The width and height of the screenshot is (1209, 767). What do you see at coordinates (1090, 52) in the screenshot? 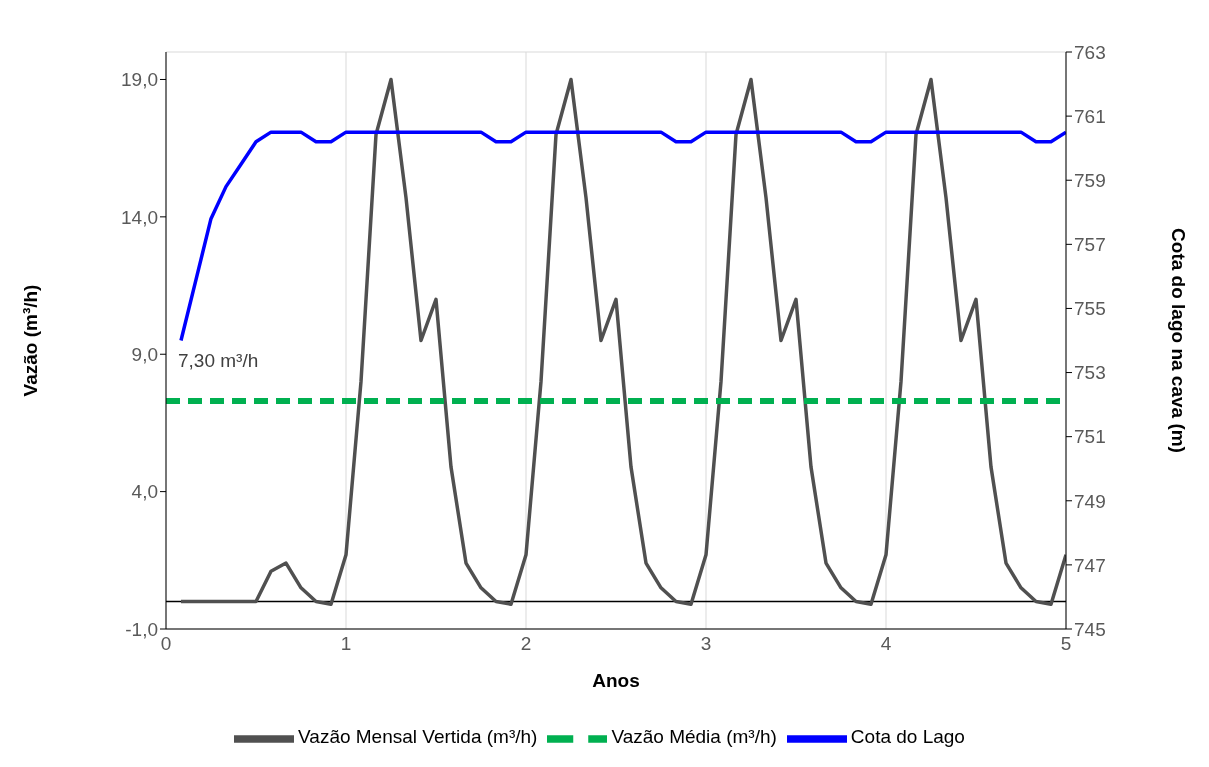
I see `y2-tick-label: 763` at bounding box center [1090, 52].